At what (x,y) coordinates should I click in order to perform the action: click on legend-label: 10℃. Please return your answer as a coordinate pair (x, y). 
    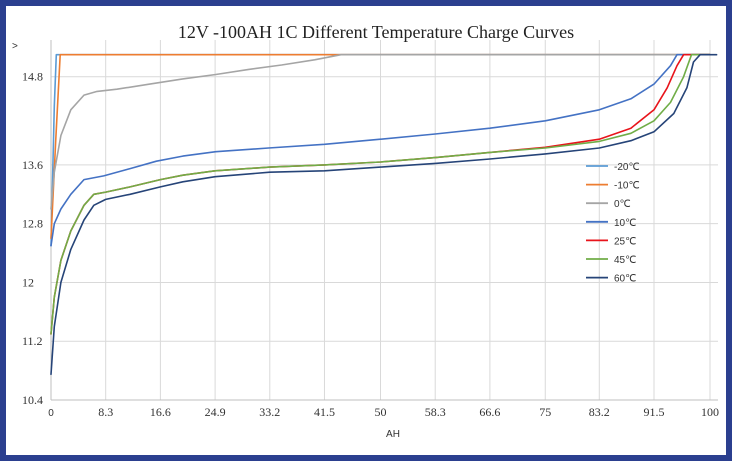
    Looking at the image, I should click on (625, 223).